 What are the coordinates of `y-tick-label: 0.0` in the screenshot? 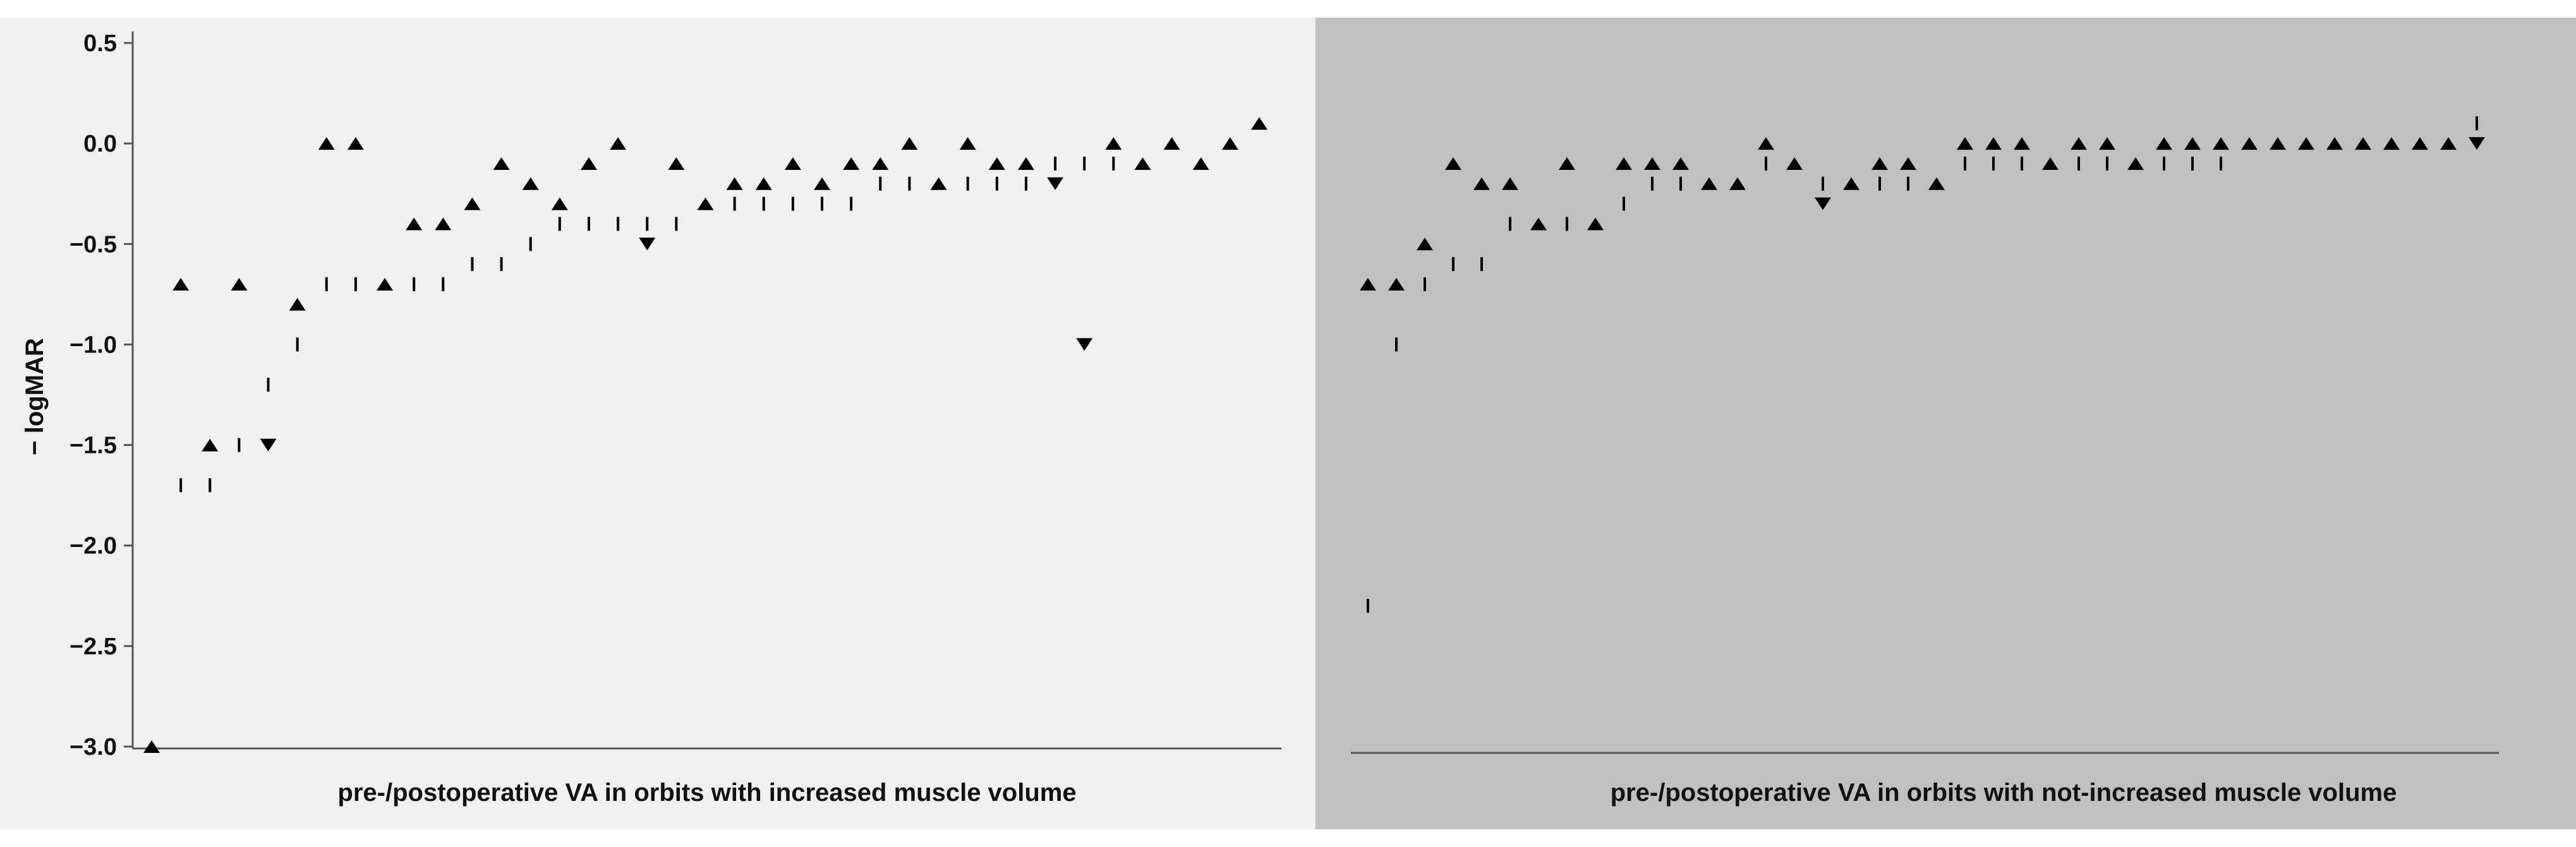 It's located at (100, 144).